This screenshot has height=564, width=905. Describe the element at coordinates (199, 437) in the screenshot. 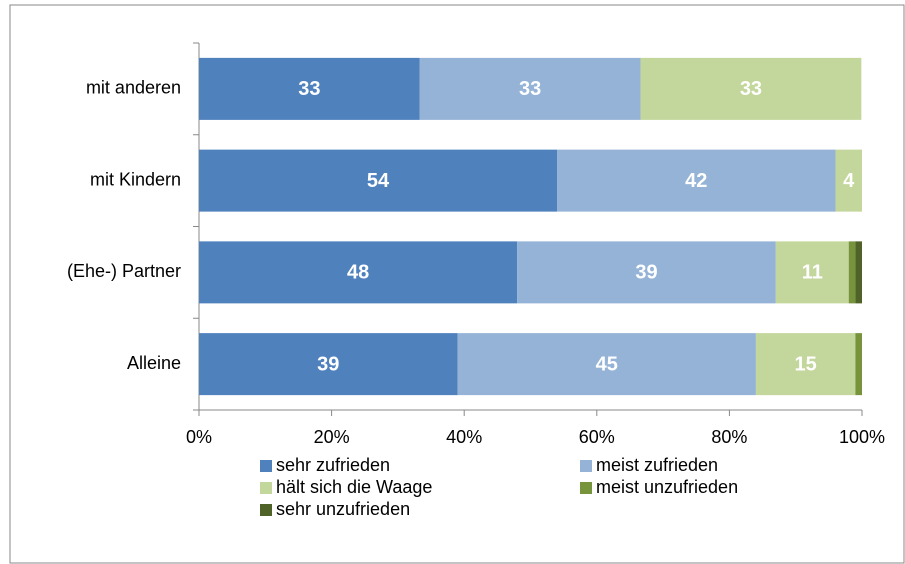

I see `x-tick-label: 0%` at that location.